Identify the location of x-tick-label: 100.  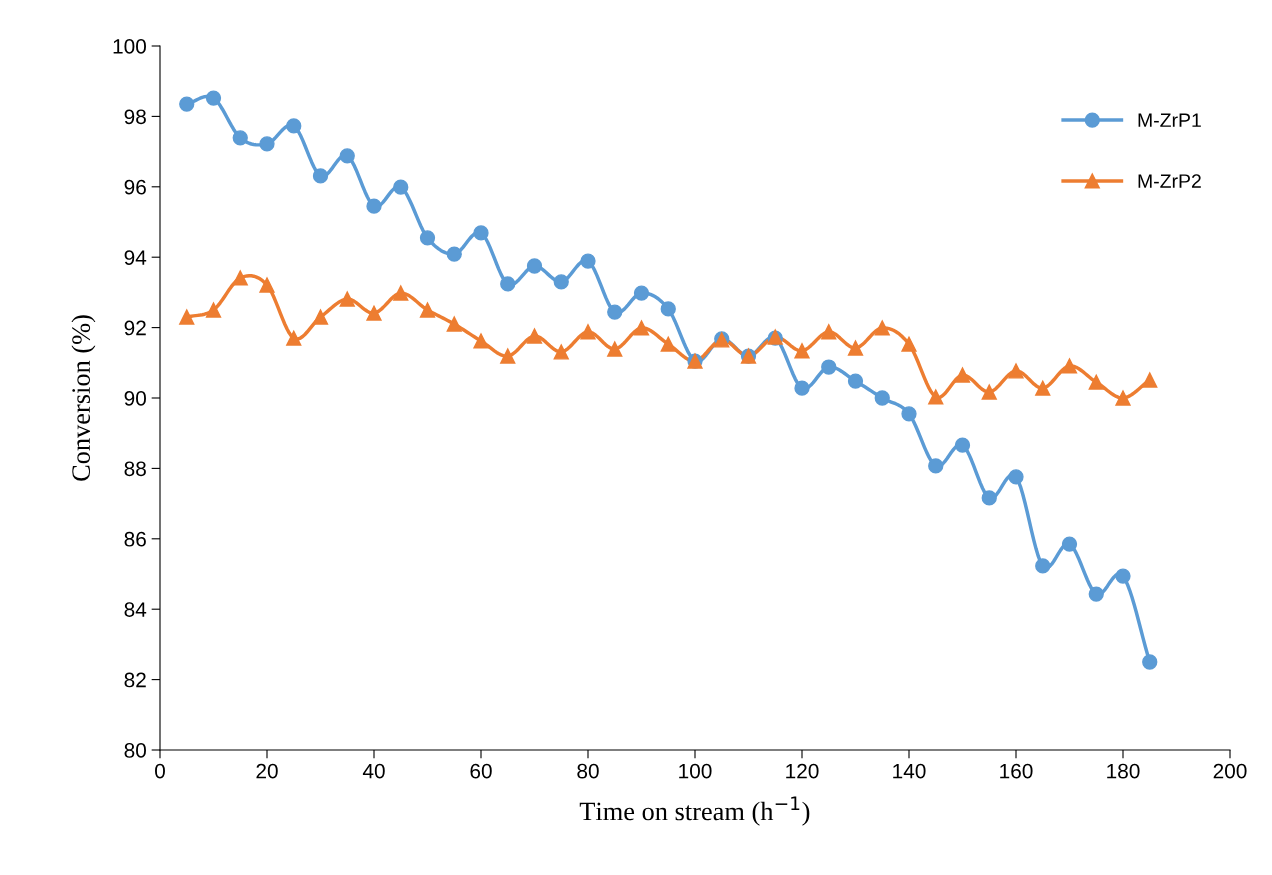
(695, 771).